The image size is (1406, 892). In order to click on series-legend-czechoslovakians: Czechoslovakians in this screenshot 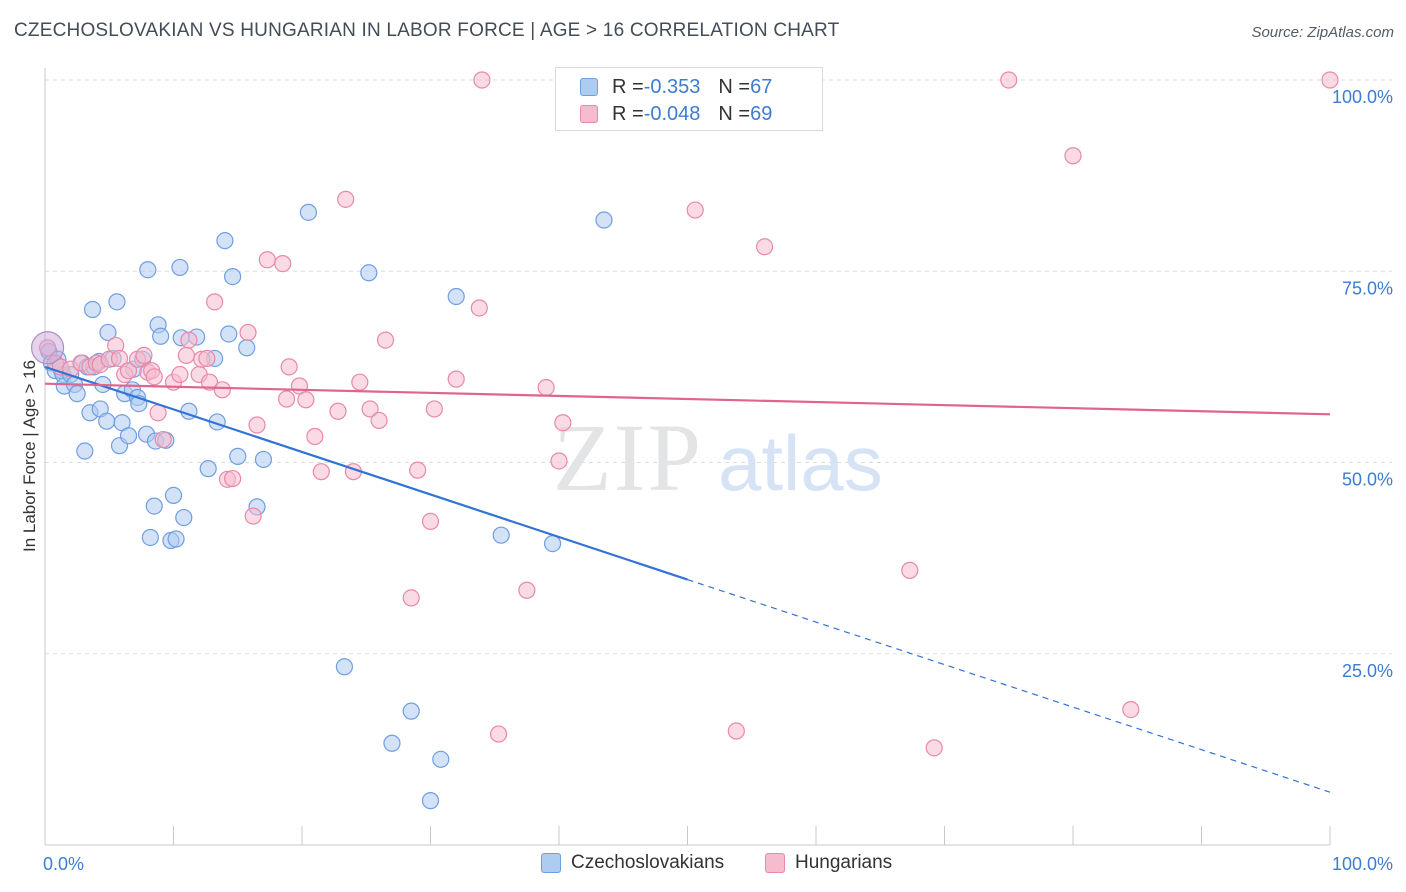, I will do `click(632, 863)`.